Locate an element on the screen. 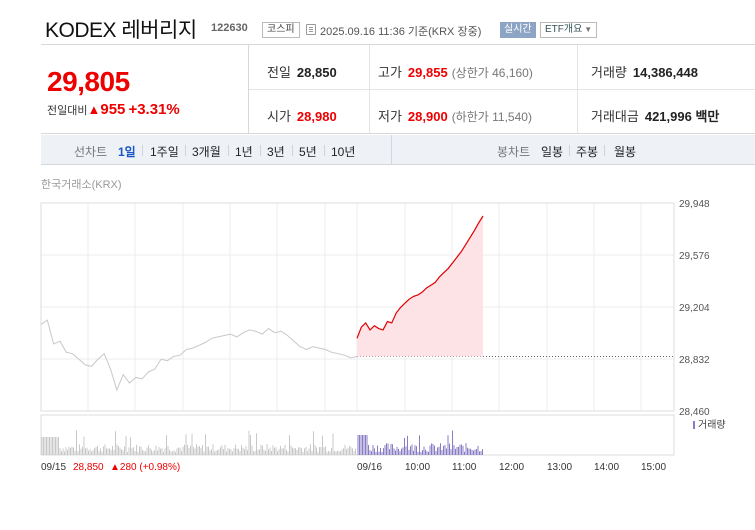 The height and width of the screenshot is (530, 755). y-tick-label: 28,460 is located at coordinates (694, 412).